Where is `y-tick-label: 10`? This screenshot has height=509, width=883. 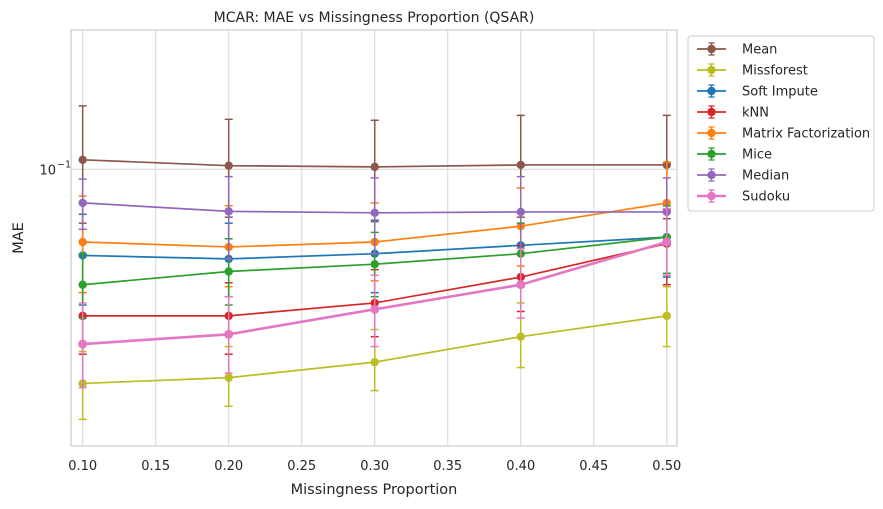 y-tick-label: 10 is located at coordinates (47, 170).